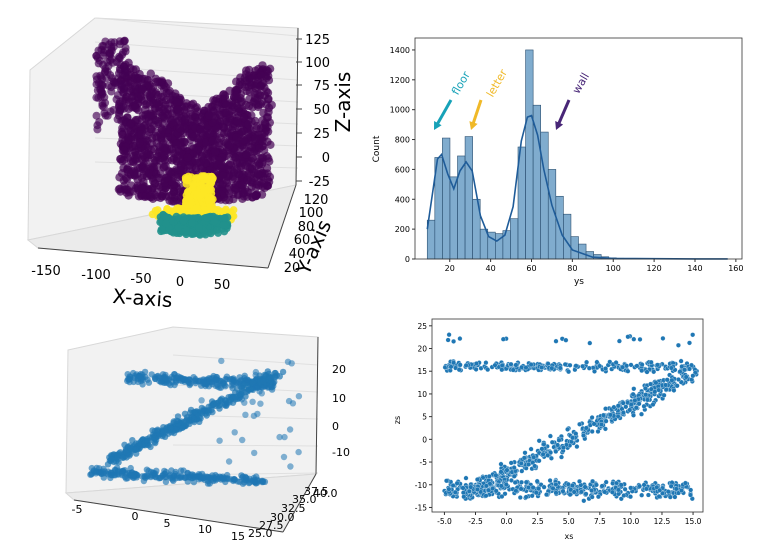 The width and height of the screenshot is (763, 548). Describe the element at coordinates (143, 297) in the screenshot. I see `x-axis-label: X-axis` at that location.